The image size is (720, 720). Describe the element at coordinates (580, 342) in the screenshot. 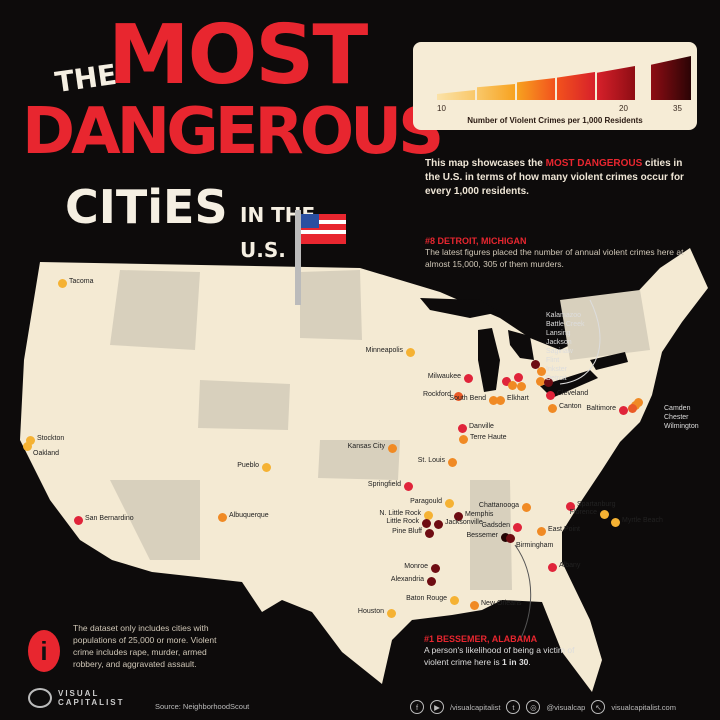

I see `detroit-callout-line` at that location.